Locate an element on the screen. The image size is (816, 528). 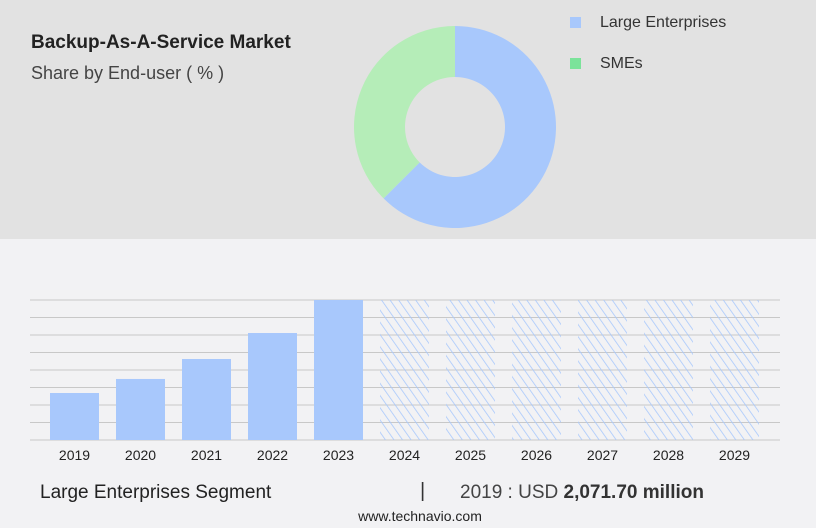
forecast-bar-2026 is located at coordinates (536, 370).